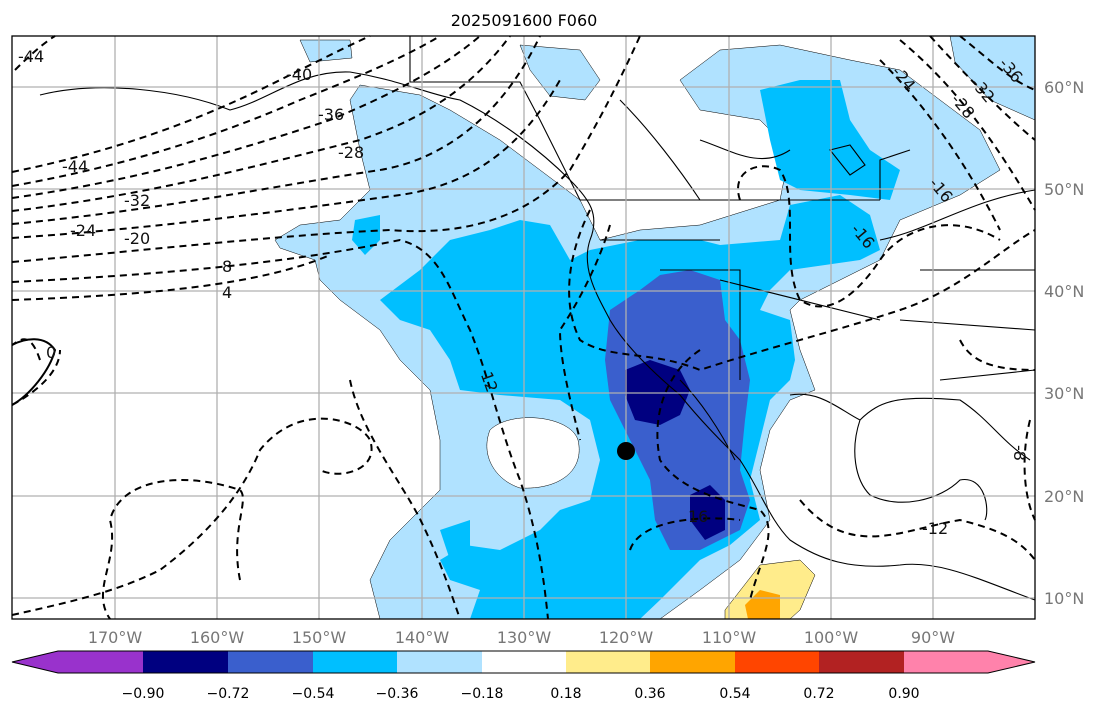  I want to click on svg-text: 100°W, so click(831, 637).